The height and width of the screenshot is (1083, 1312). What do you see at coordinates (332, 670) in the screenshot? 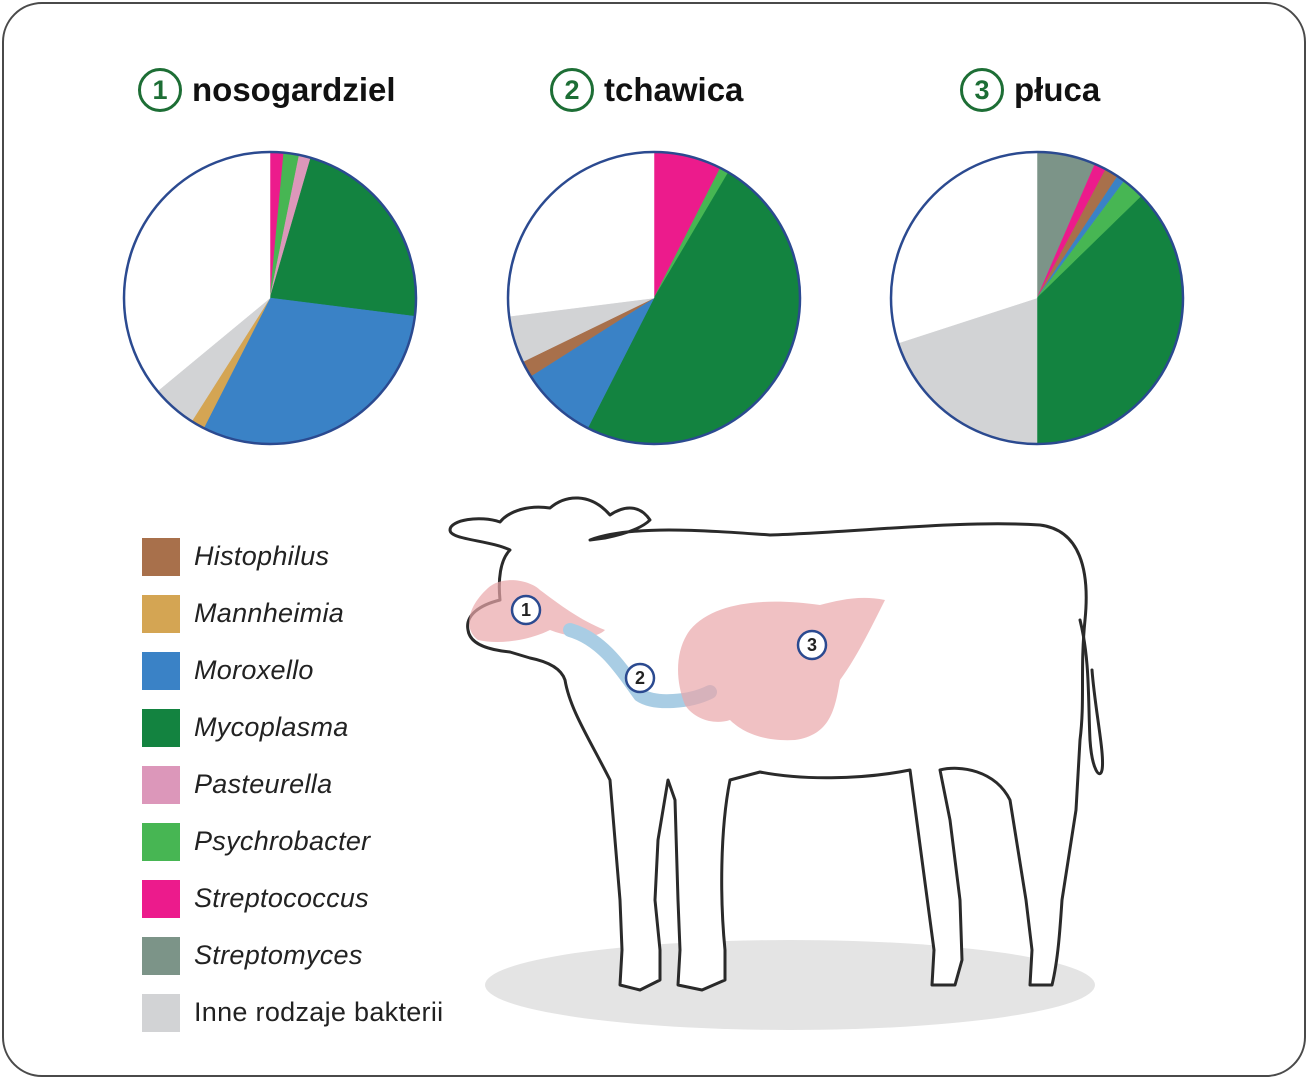
I see `legend-item: Moroxello` at bounding box center [332, 670].